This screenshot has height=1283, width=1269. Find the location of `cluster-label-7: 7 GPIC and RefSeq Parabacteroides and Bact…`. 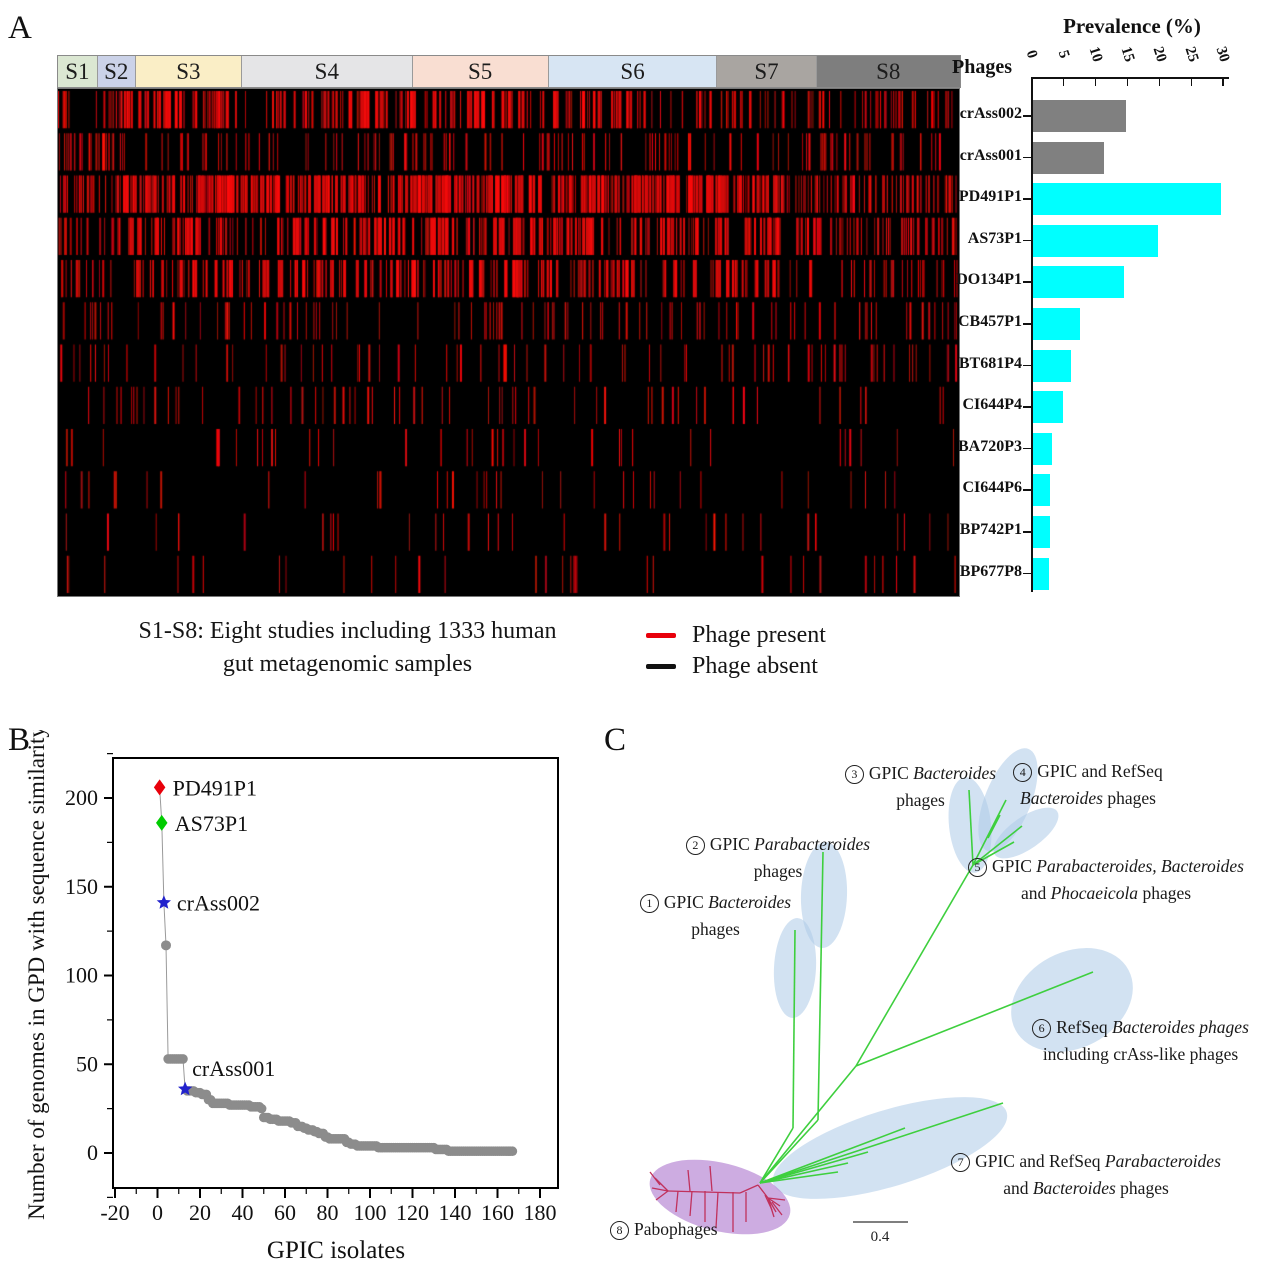

cluster-label-7: 7 GPIC and RefSeq Parabacteroides and Bact… is located at coordinates (1086, 1175).